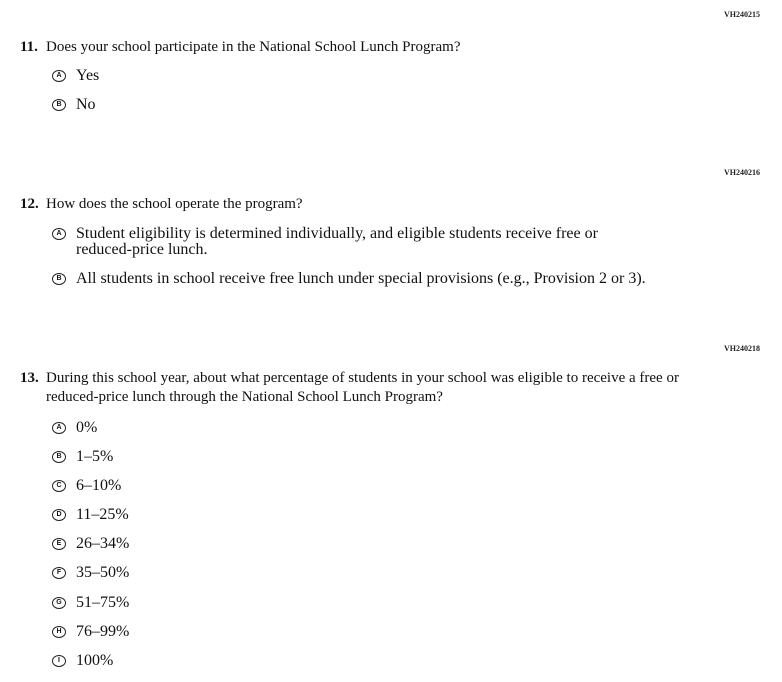  What do you see at coordinates (29, 204) in the screenshot?
I see `question-number: 12.` at bounding box center [29, 204].